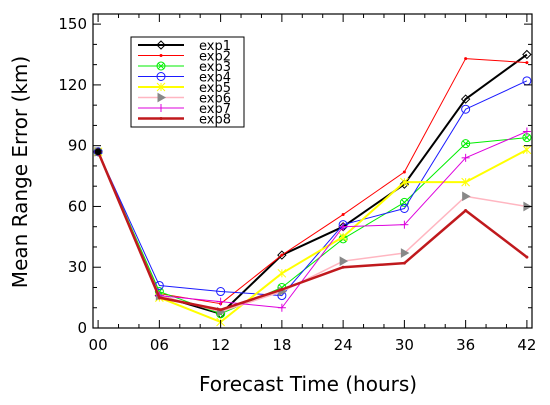 This screenshot has height=405, width=550. I want to click on x-tick-label: 36, so click(465, 345).